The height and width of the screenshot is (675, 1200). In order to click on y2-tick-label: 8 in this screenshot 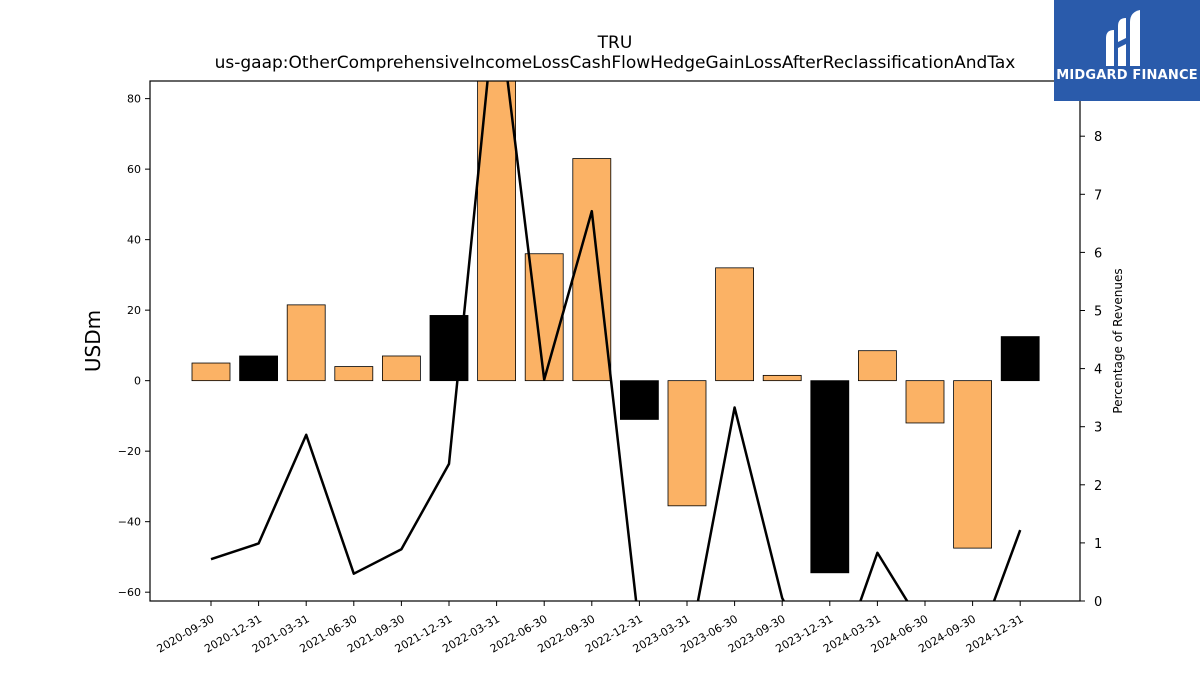, I will do `click(1098, 137)`.